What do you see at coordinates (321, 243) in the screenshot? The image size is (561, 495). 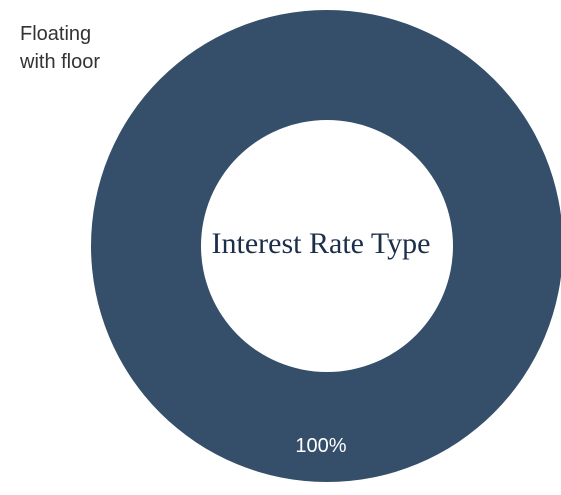 I see `donut-center-title: Interest Rate Type` at bounding box center [321, 243].